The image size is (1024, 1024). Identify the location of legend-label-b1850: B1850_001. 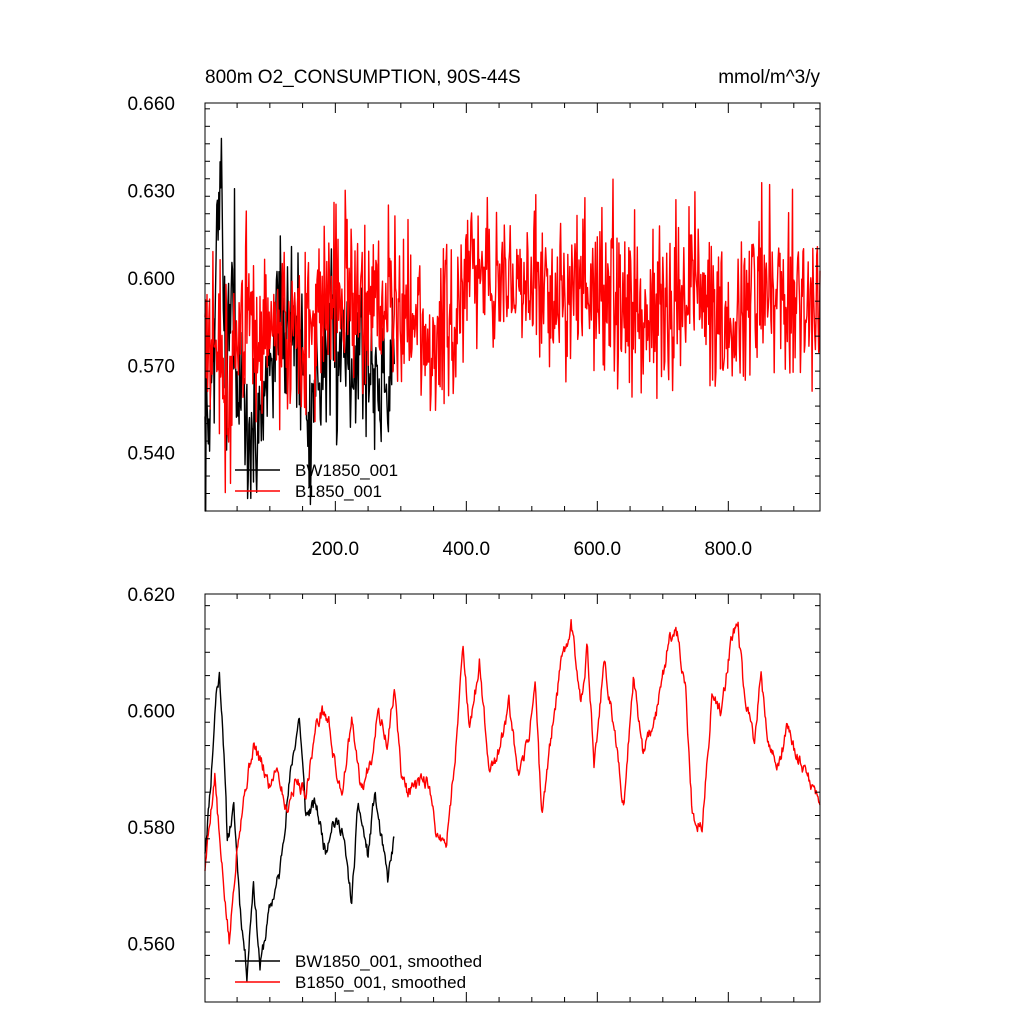
(338, 491).